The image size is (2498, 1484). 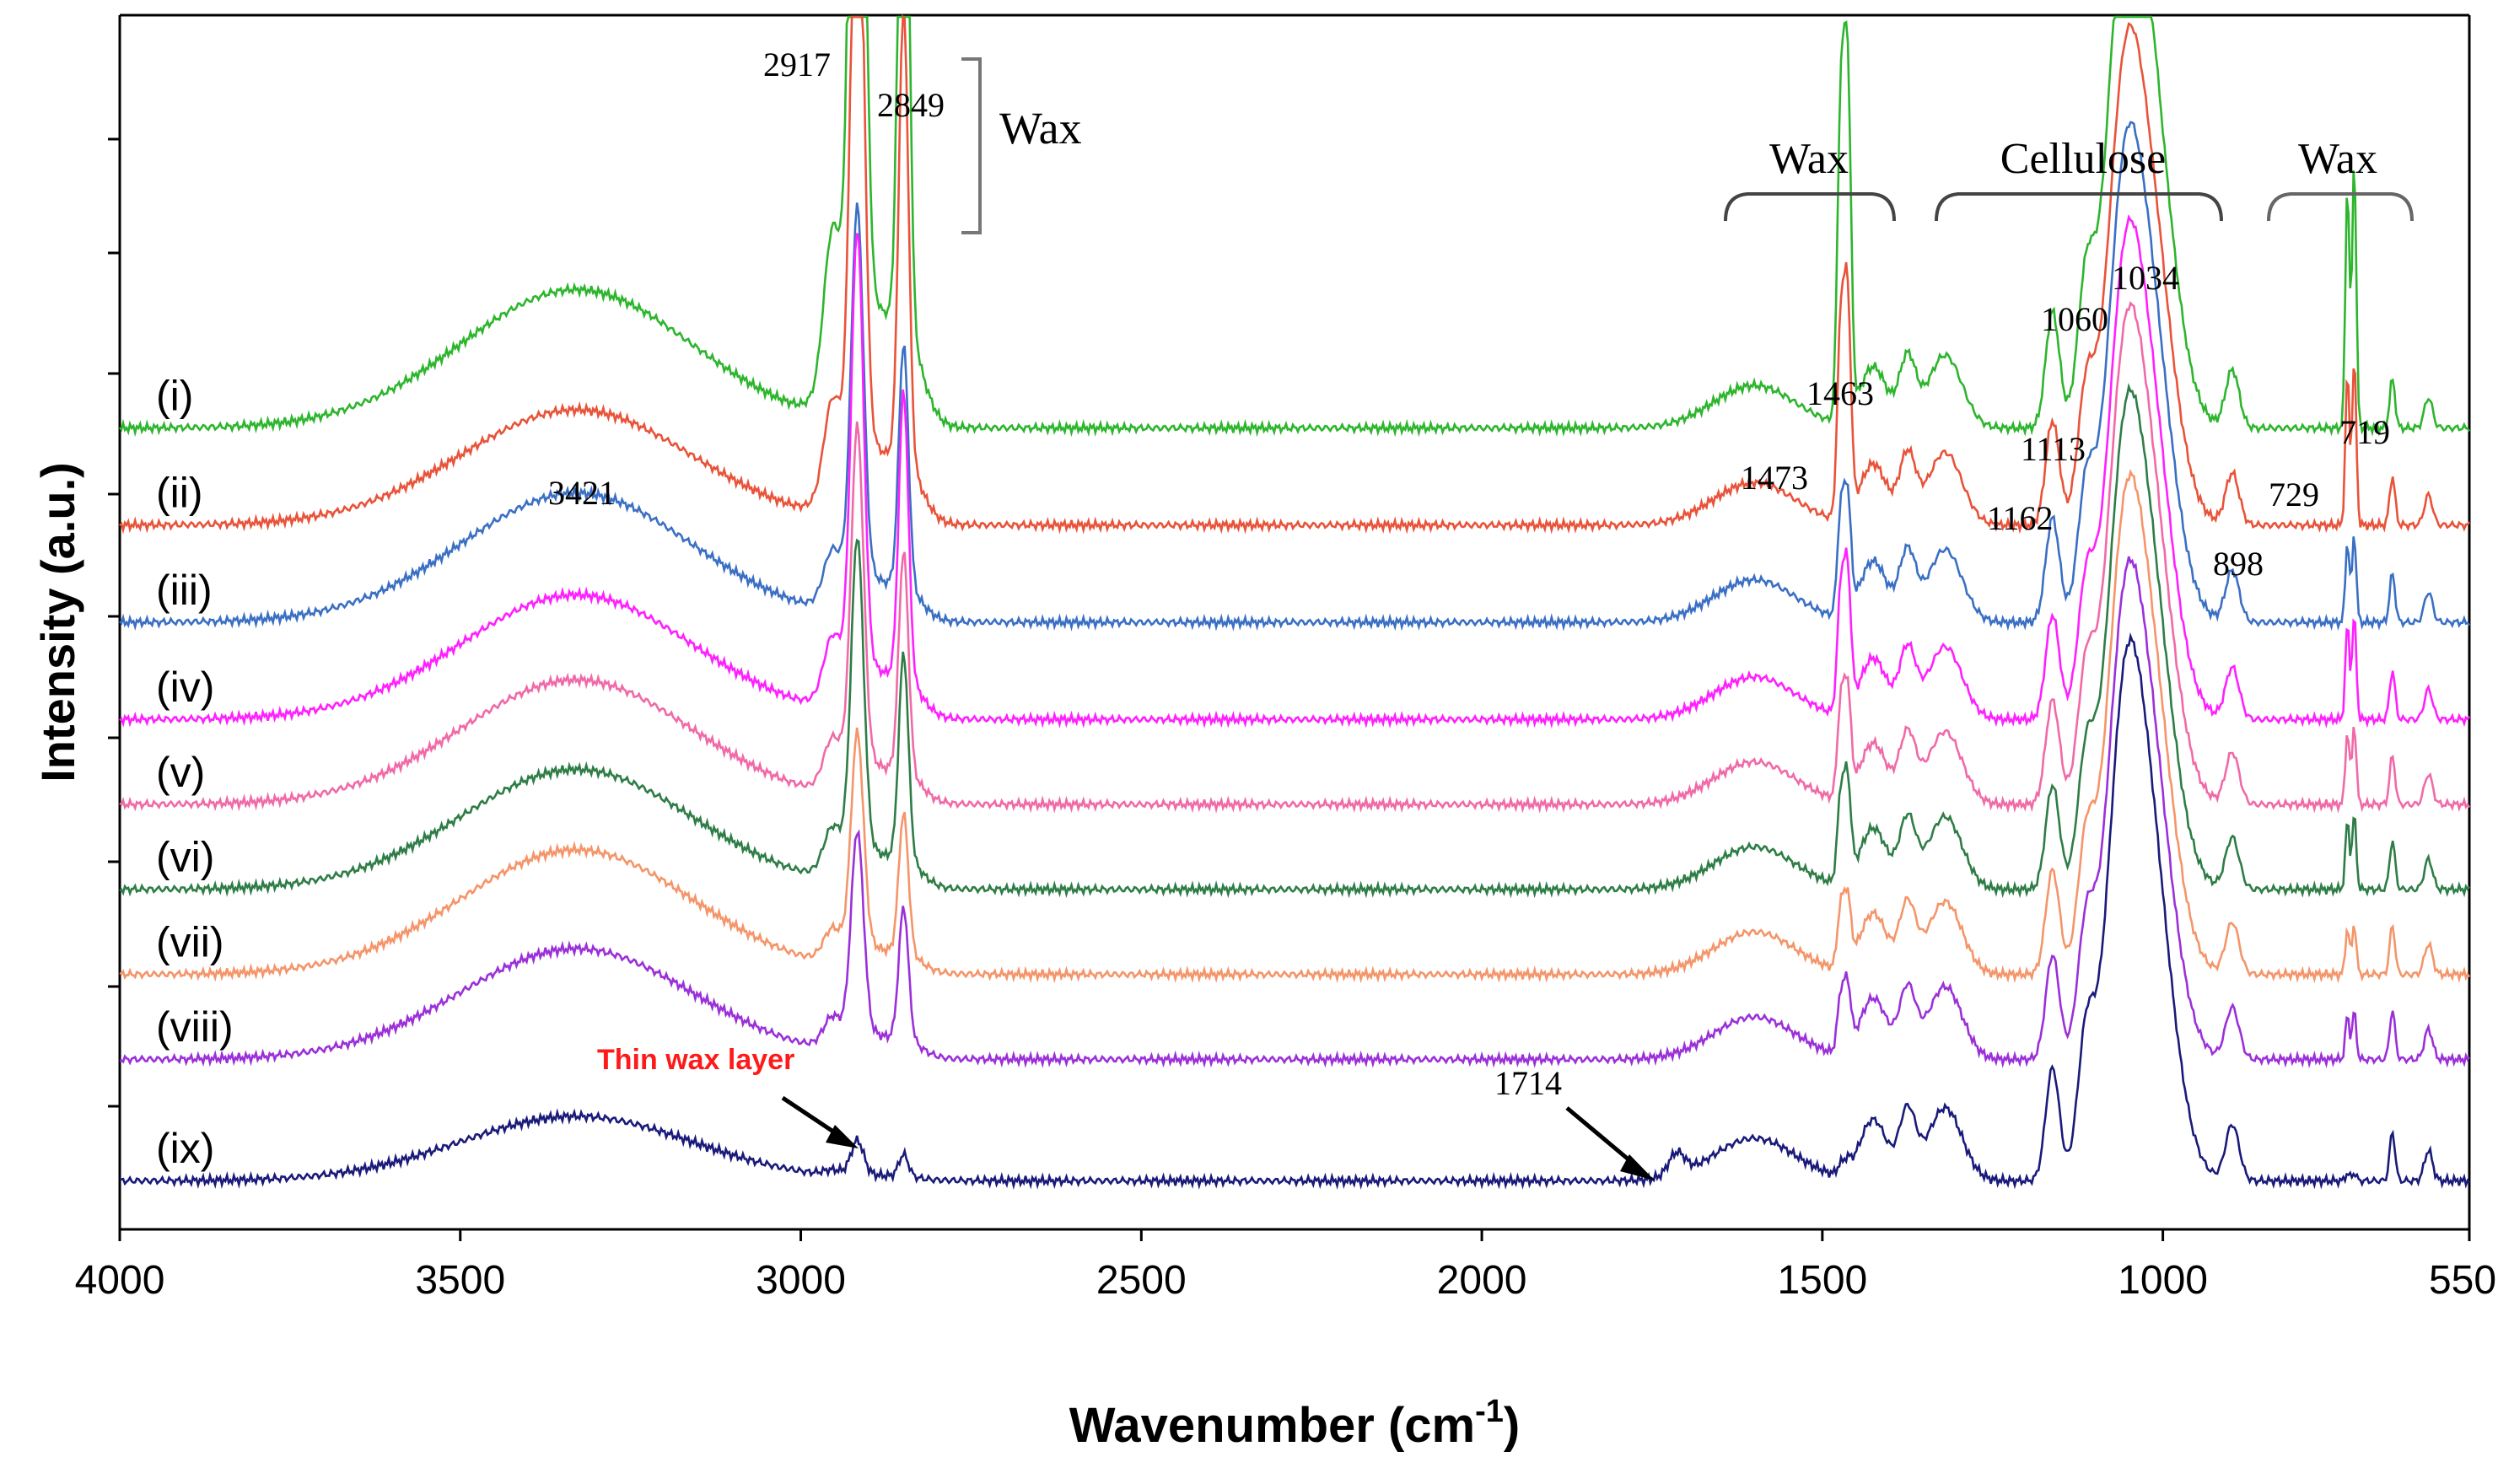 What do you see at coordinates (801, 1280) in the screenshot?
I see `x-tick-label-3000: 3000` at bounding box center [801, 1280].